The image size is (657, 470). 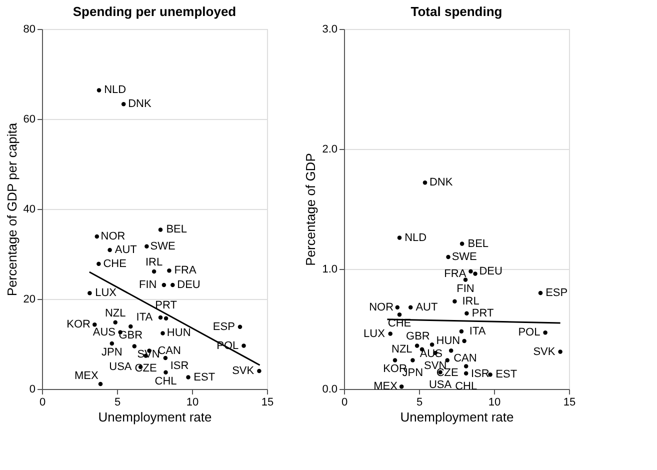 What do you see at coordinates (185, 270) in the screenshot?
I see `annotation: FRA` at bounding box center [185, 270].